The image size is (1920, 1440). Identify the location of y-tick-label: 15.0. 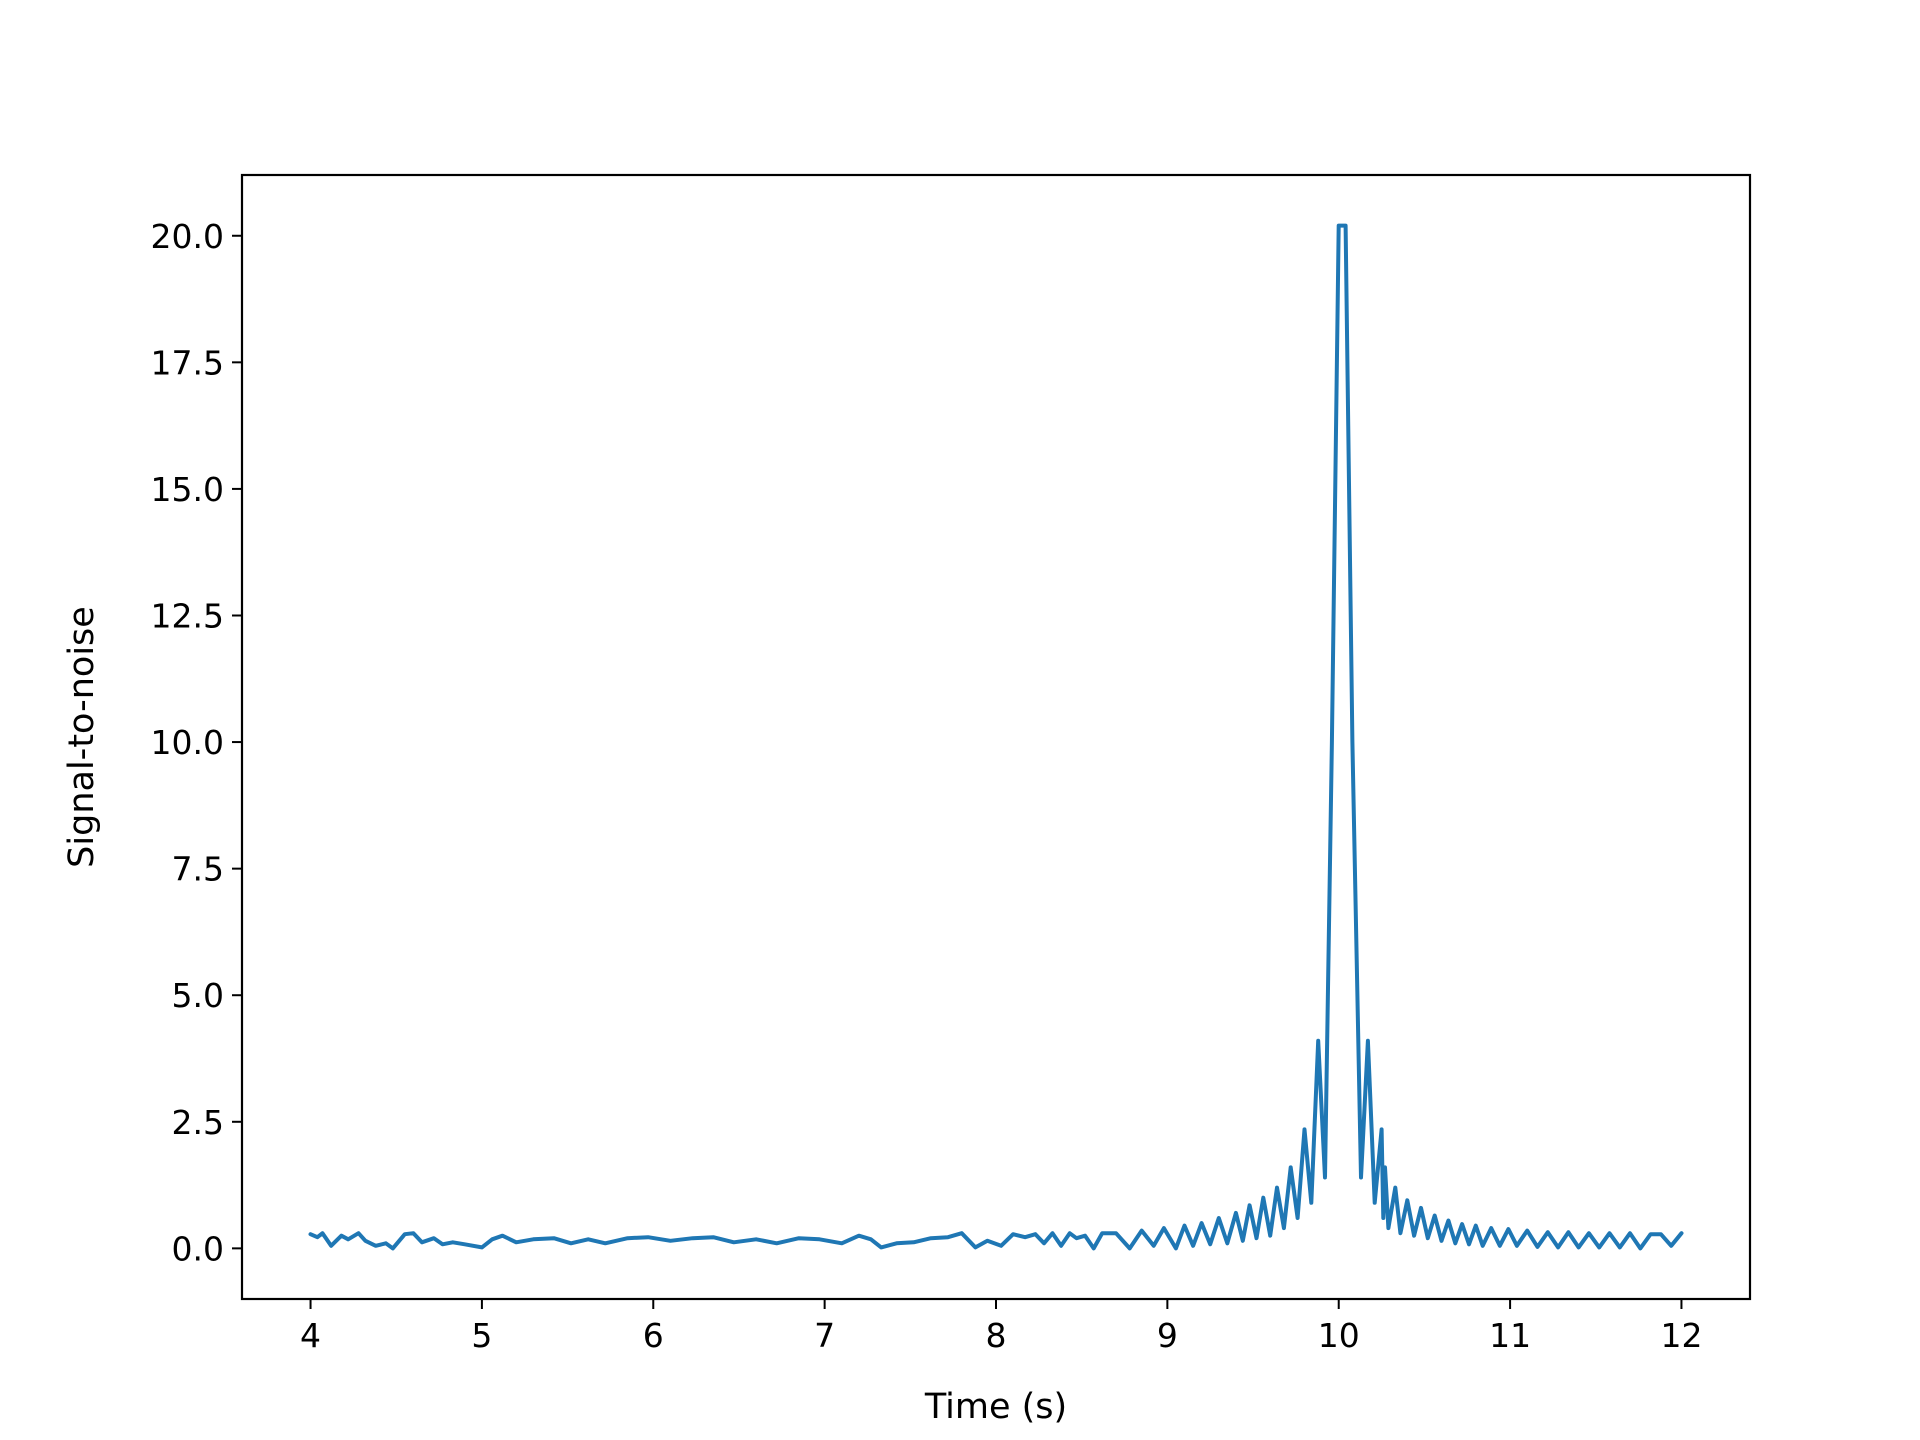
(187, 489).